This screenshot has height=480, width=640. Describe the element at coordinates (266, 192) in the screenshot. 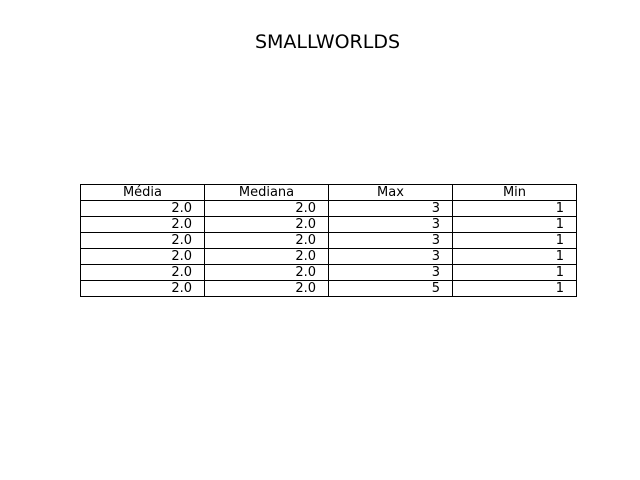

I see `column-header-mediana: Mediana` at that location.